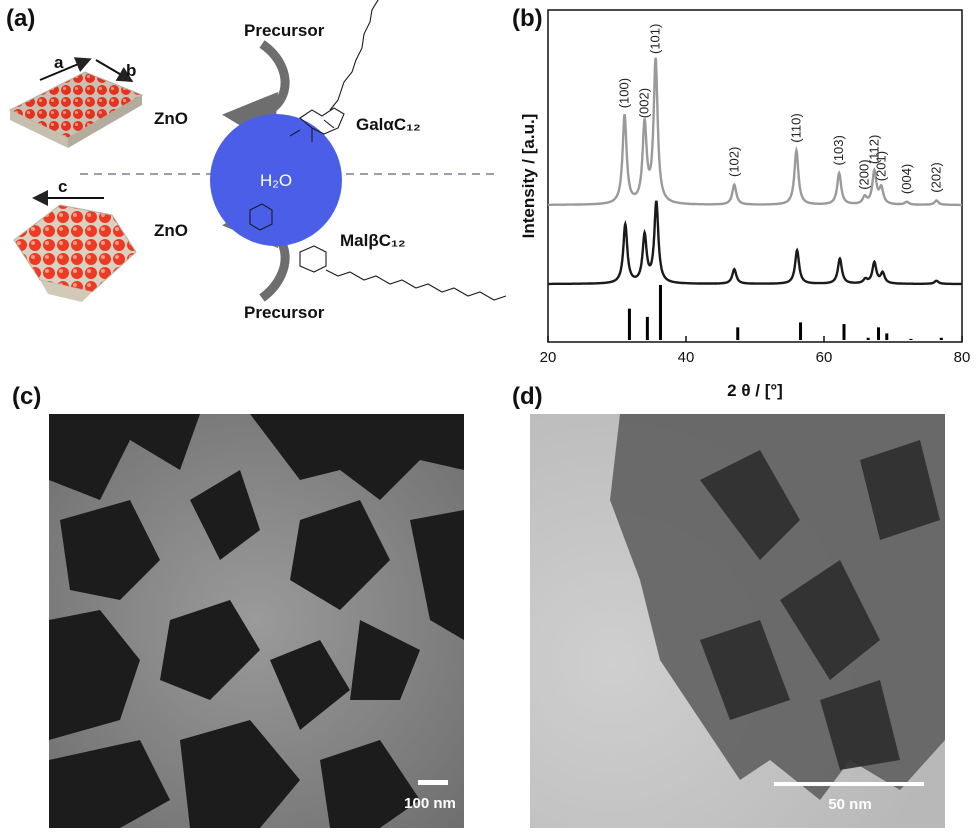  What do you see at coordinates (528, 176) in the screenshot?
I see `y-axis-title: Intensity / [a.u.]` at bounding box center [528, 176].